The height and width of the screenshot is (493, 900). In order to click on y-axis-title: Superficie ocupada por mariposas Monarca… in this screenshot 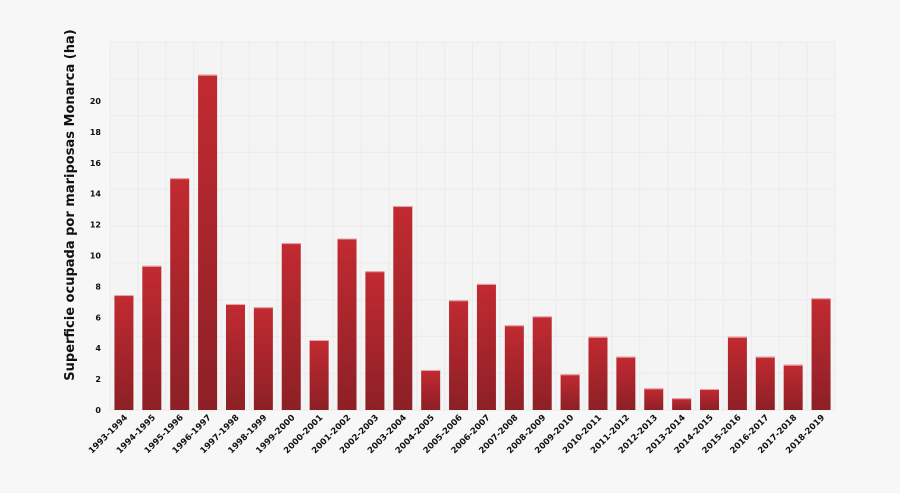, I will do `click(70, 204)`.